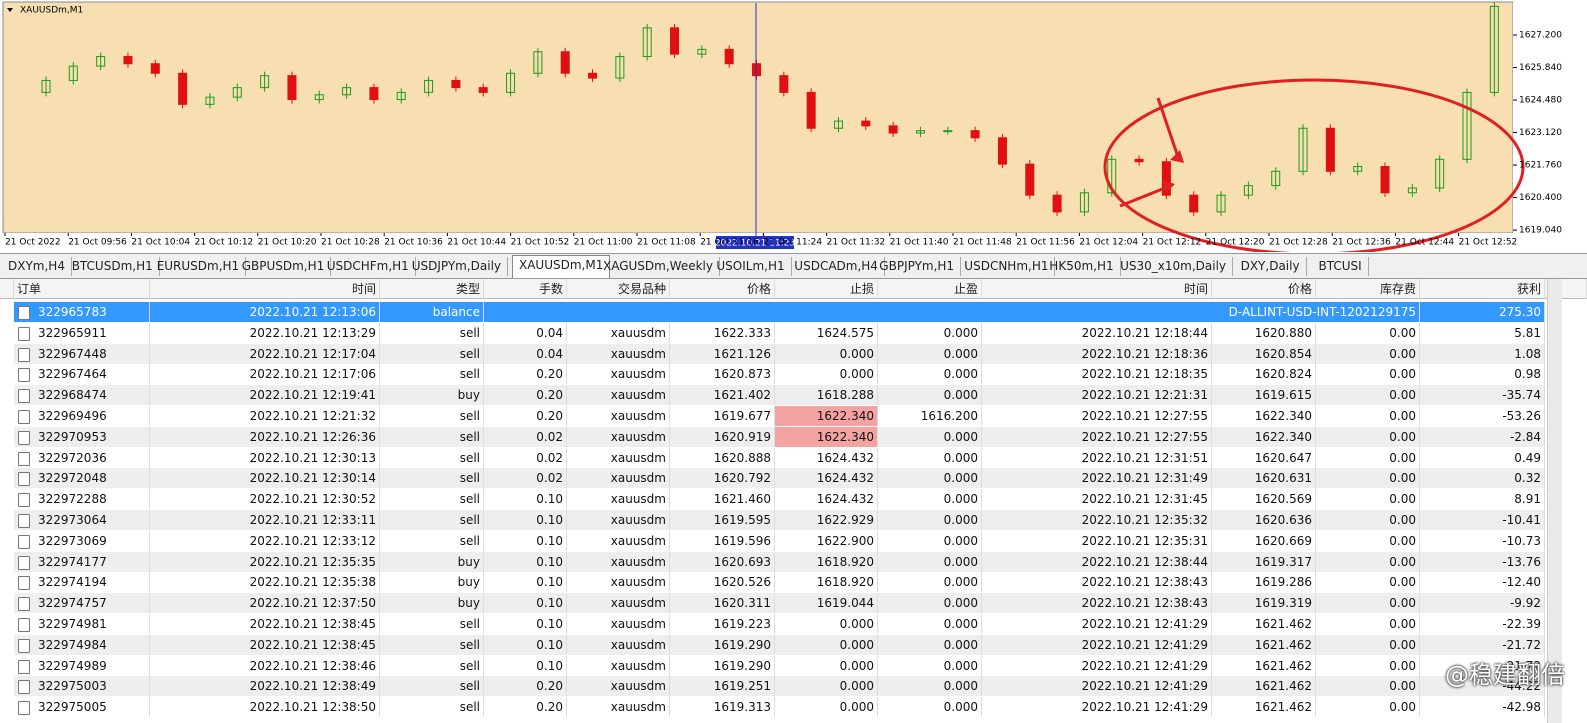 The height and width of the screenshot is (723, 1587). What do you see at coordinates (265, 540) in the screenshot?
I see `table-cell: 2022.10.21 12:33:12` at bounding box center [265, 540].